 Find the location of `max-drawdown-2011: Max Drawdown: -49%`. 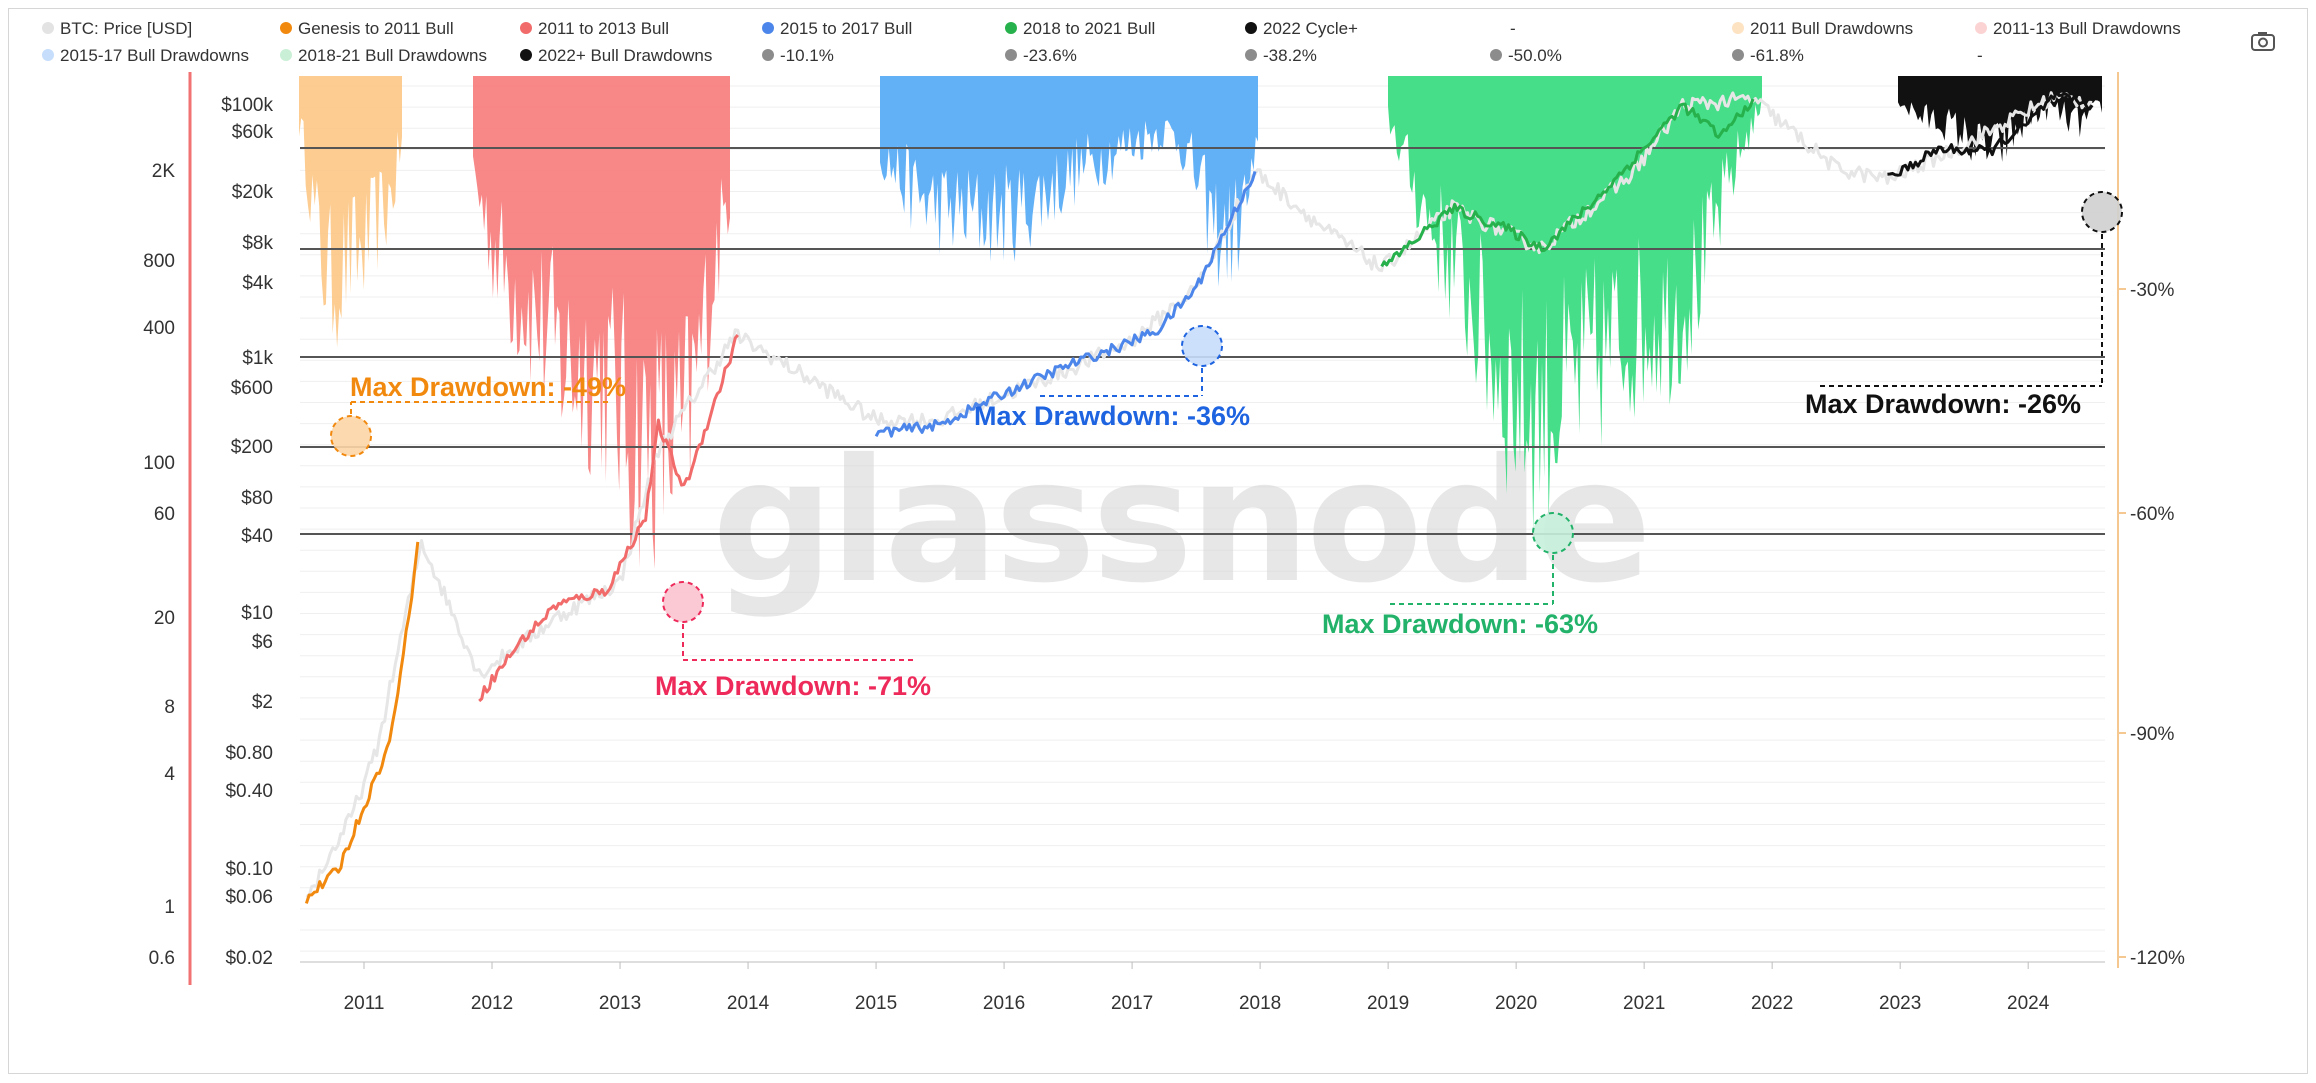

max-drawdown-2011: Max Drawdown: -49% is located at coordinates (478, 414).